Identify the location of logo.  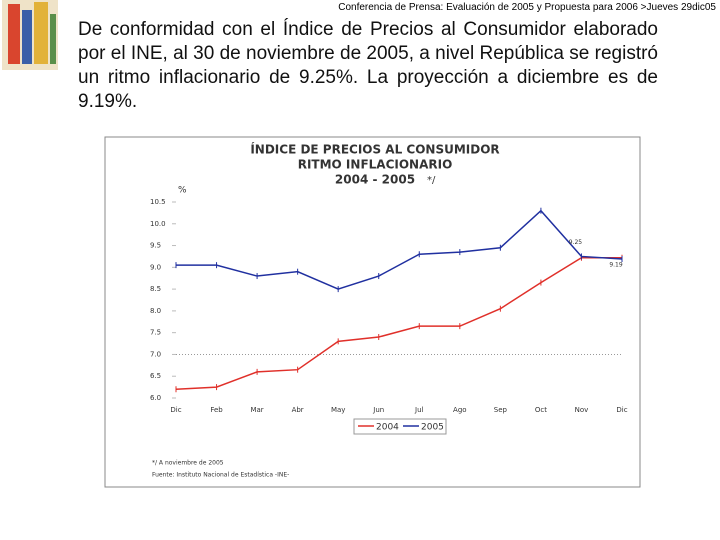
(30, 35).